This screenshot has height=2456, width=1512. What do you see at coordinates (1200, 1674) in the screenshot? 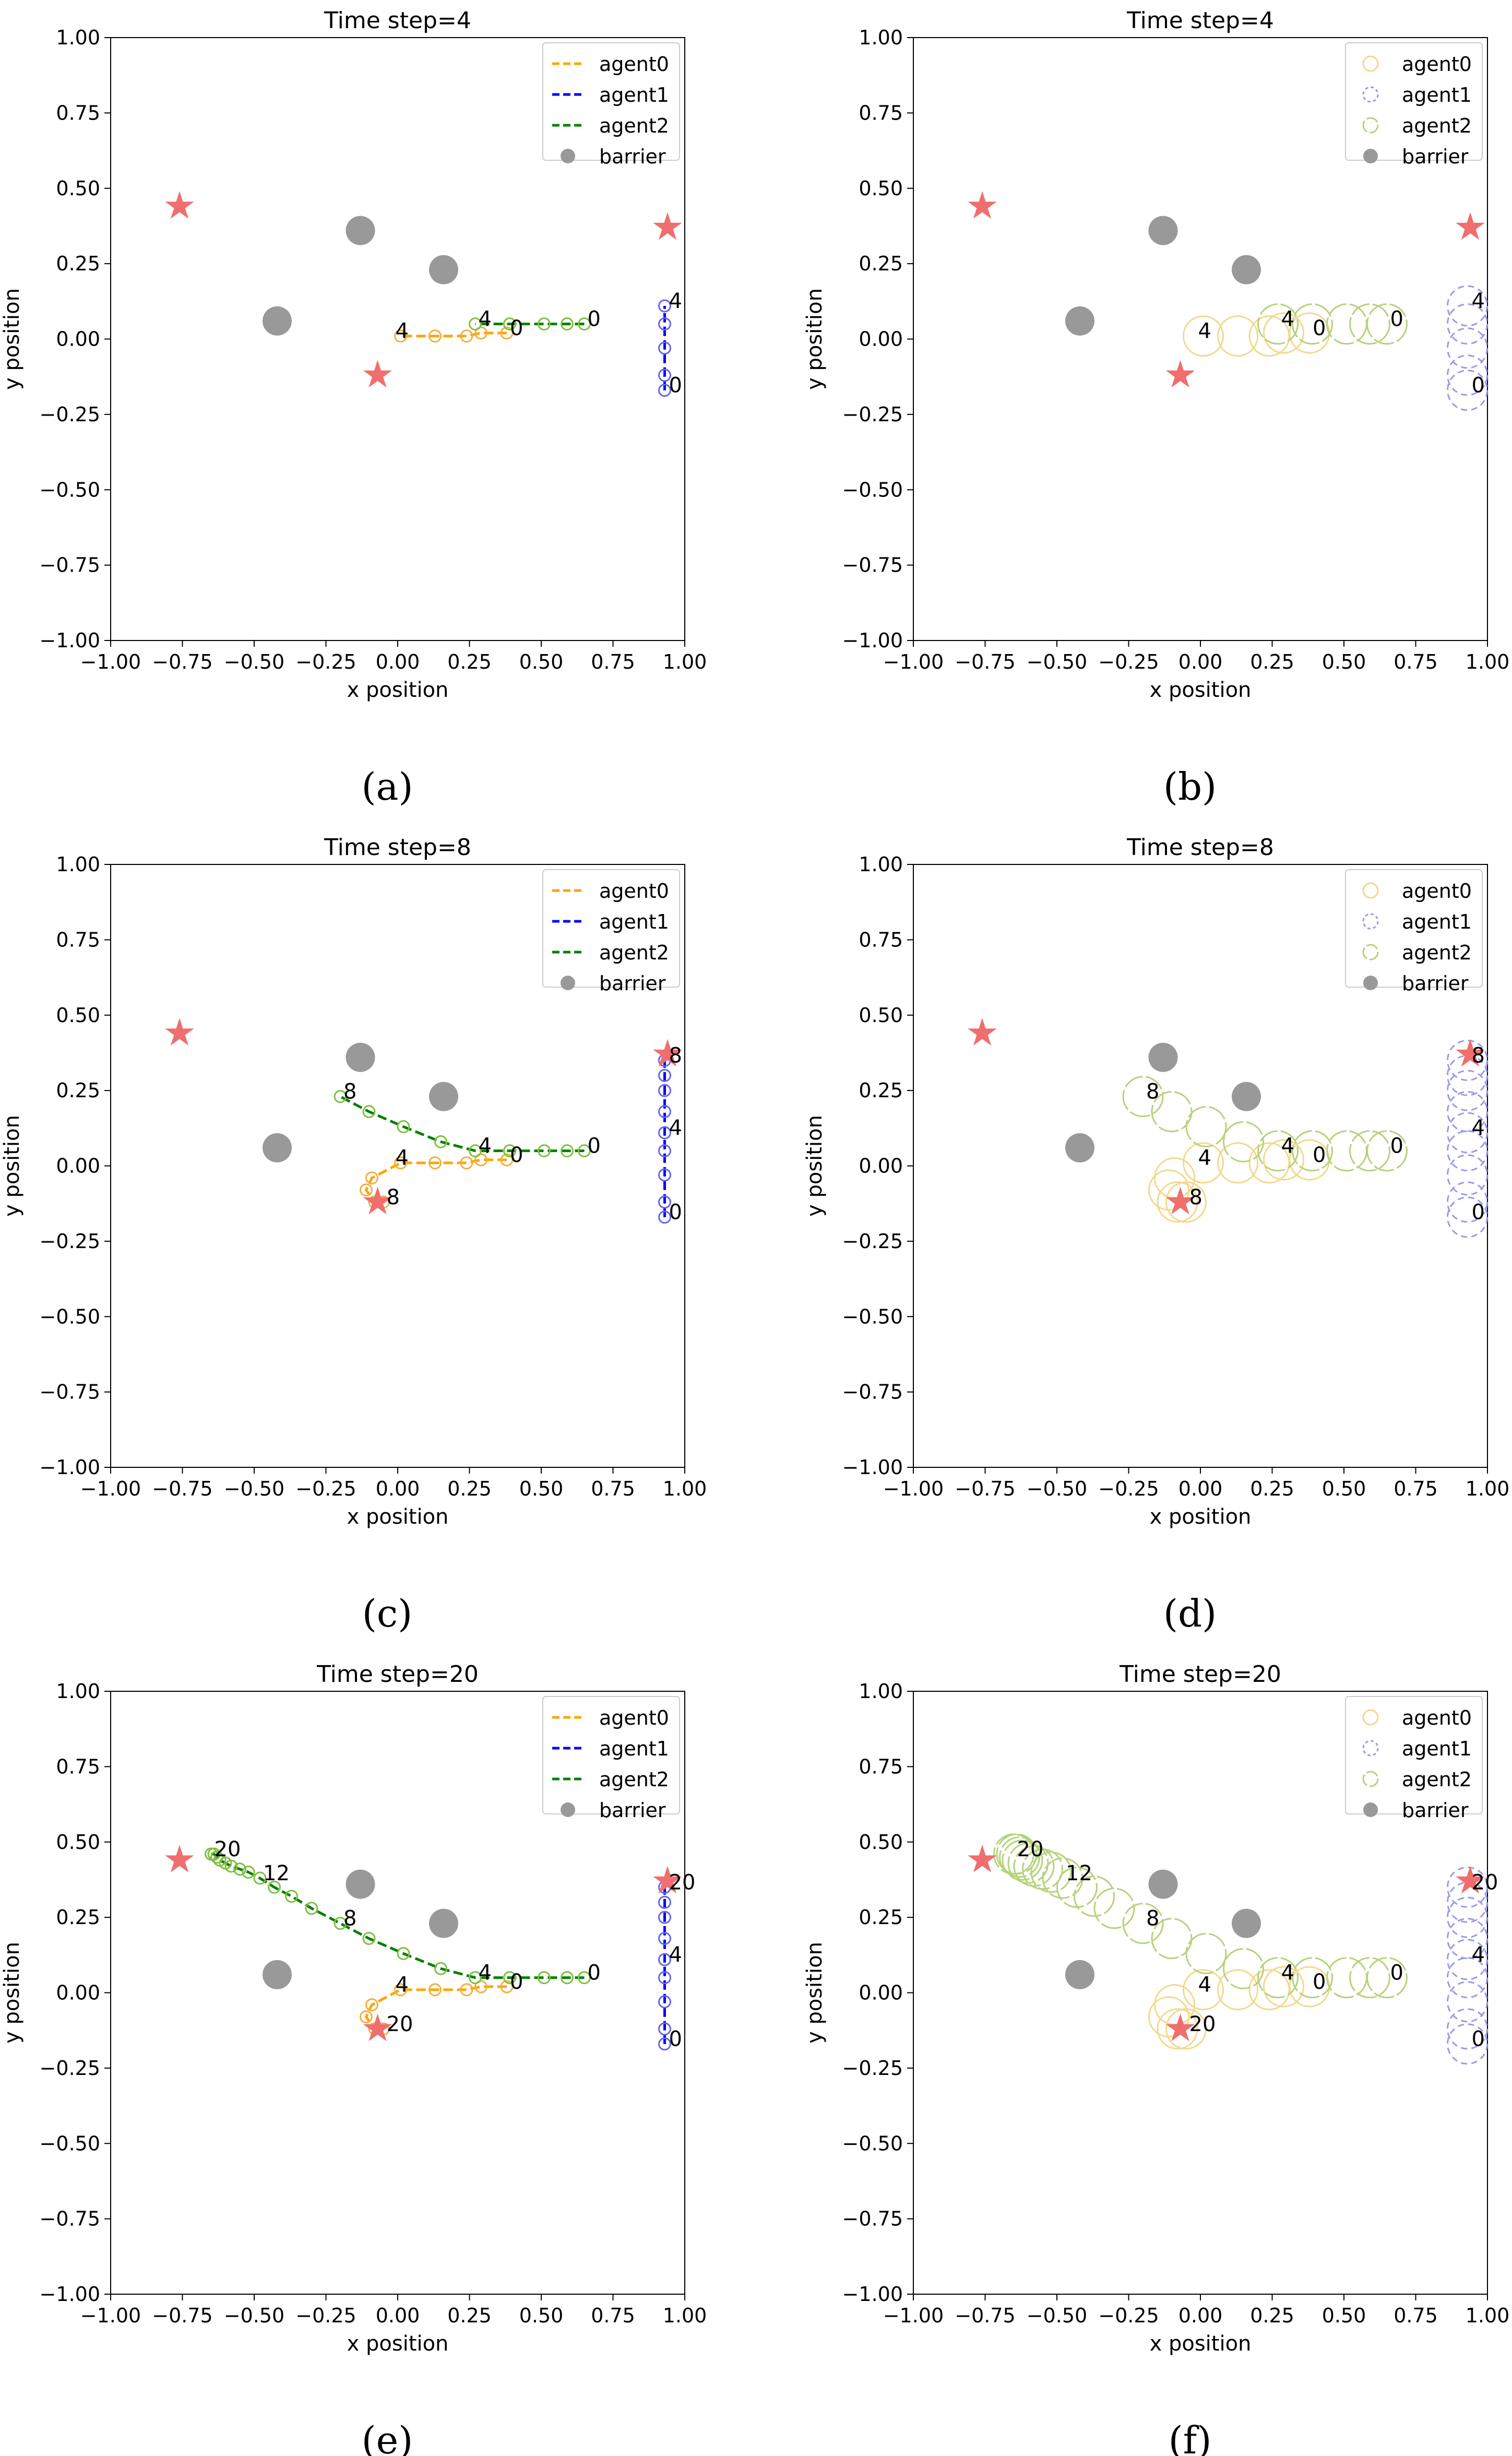
I see `chart-title: Time step=20` at bounding box center [1200, 1674].